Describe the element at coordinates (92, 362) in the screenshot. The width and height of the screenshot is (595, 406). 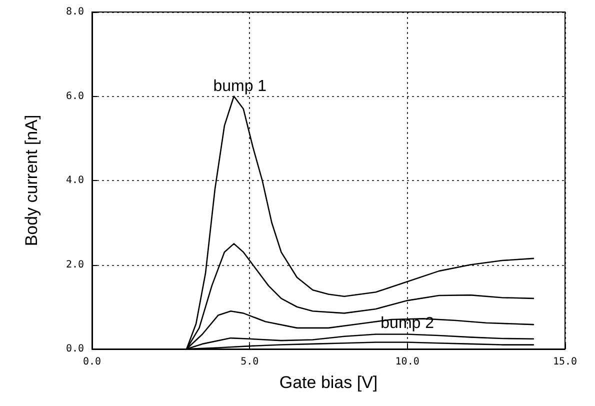
I see `x-tick-label: 0.0` at that location.